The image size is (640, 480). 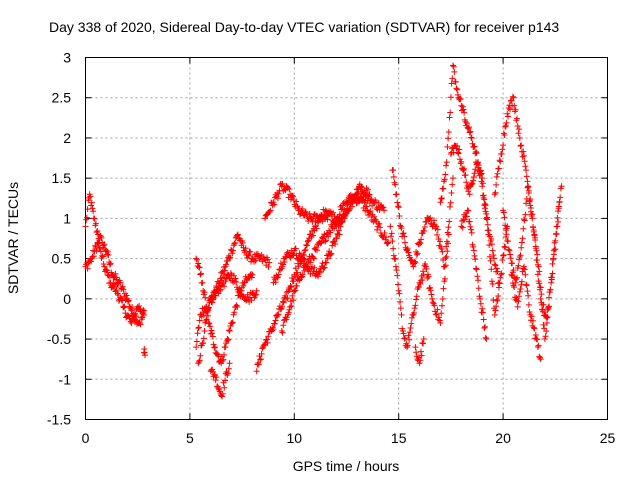 What do you see at coordinates (399, 438) in the screenshot?
I see `x-tick-label: 15` at bounding box center [399, 438].